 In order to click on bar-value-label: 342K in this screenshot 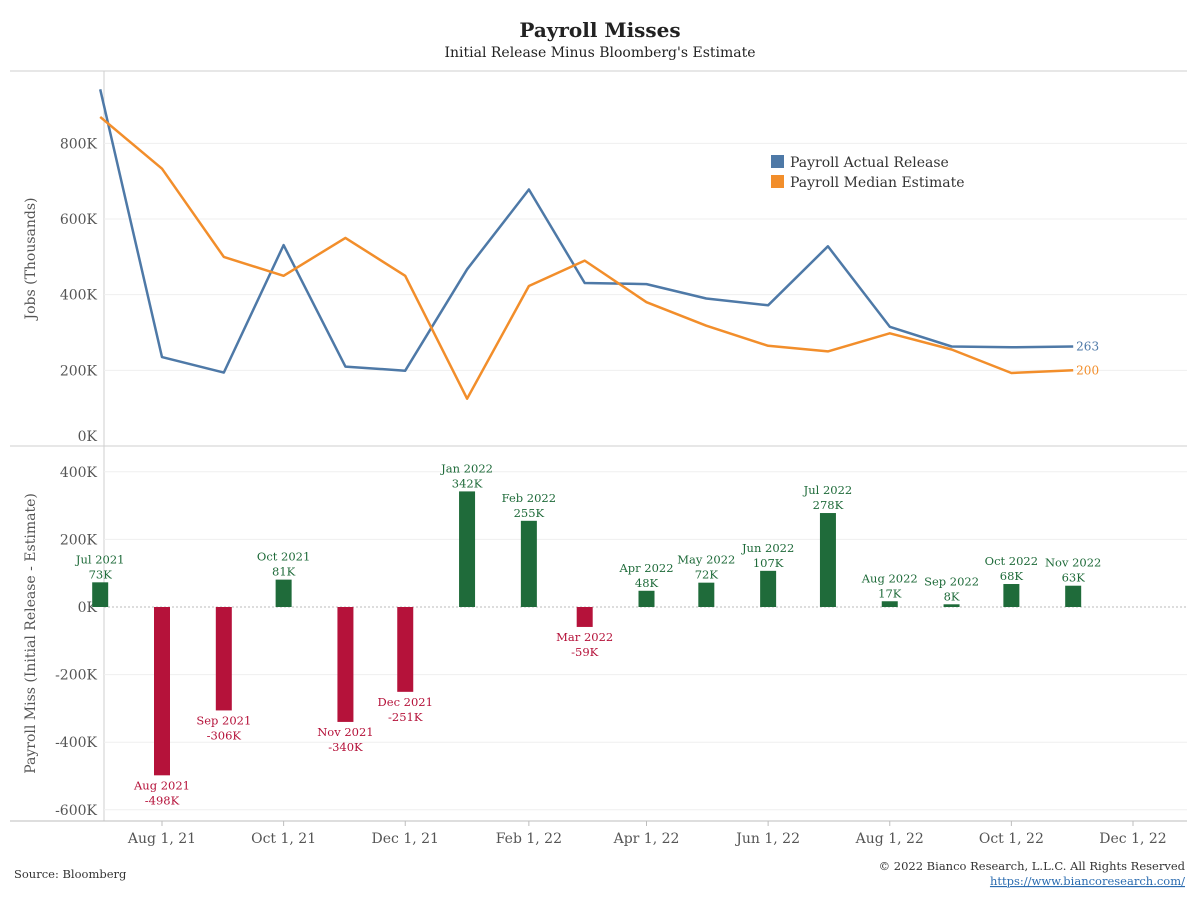, I will do `click(467, 483)`.